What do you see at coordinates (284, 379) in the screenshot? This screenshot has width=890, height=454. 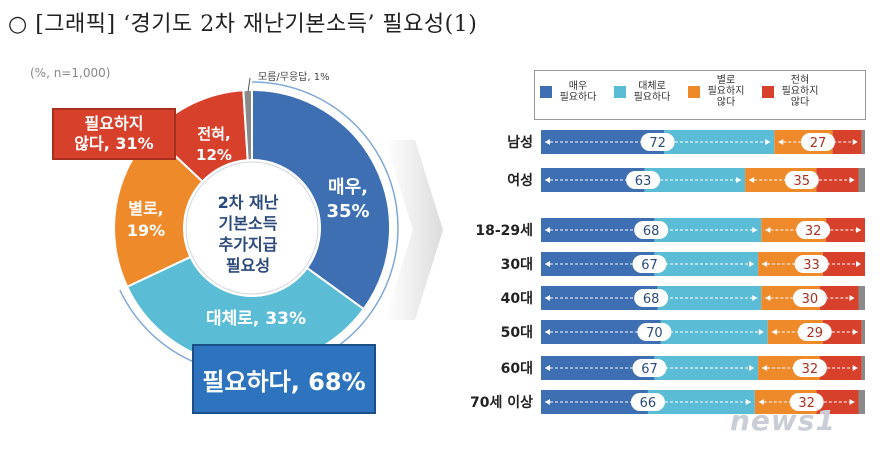 I see `callout-need: 필요하다, 68%` at bounding box center [284, 379].